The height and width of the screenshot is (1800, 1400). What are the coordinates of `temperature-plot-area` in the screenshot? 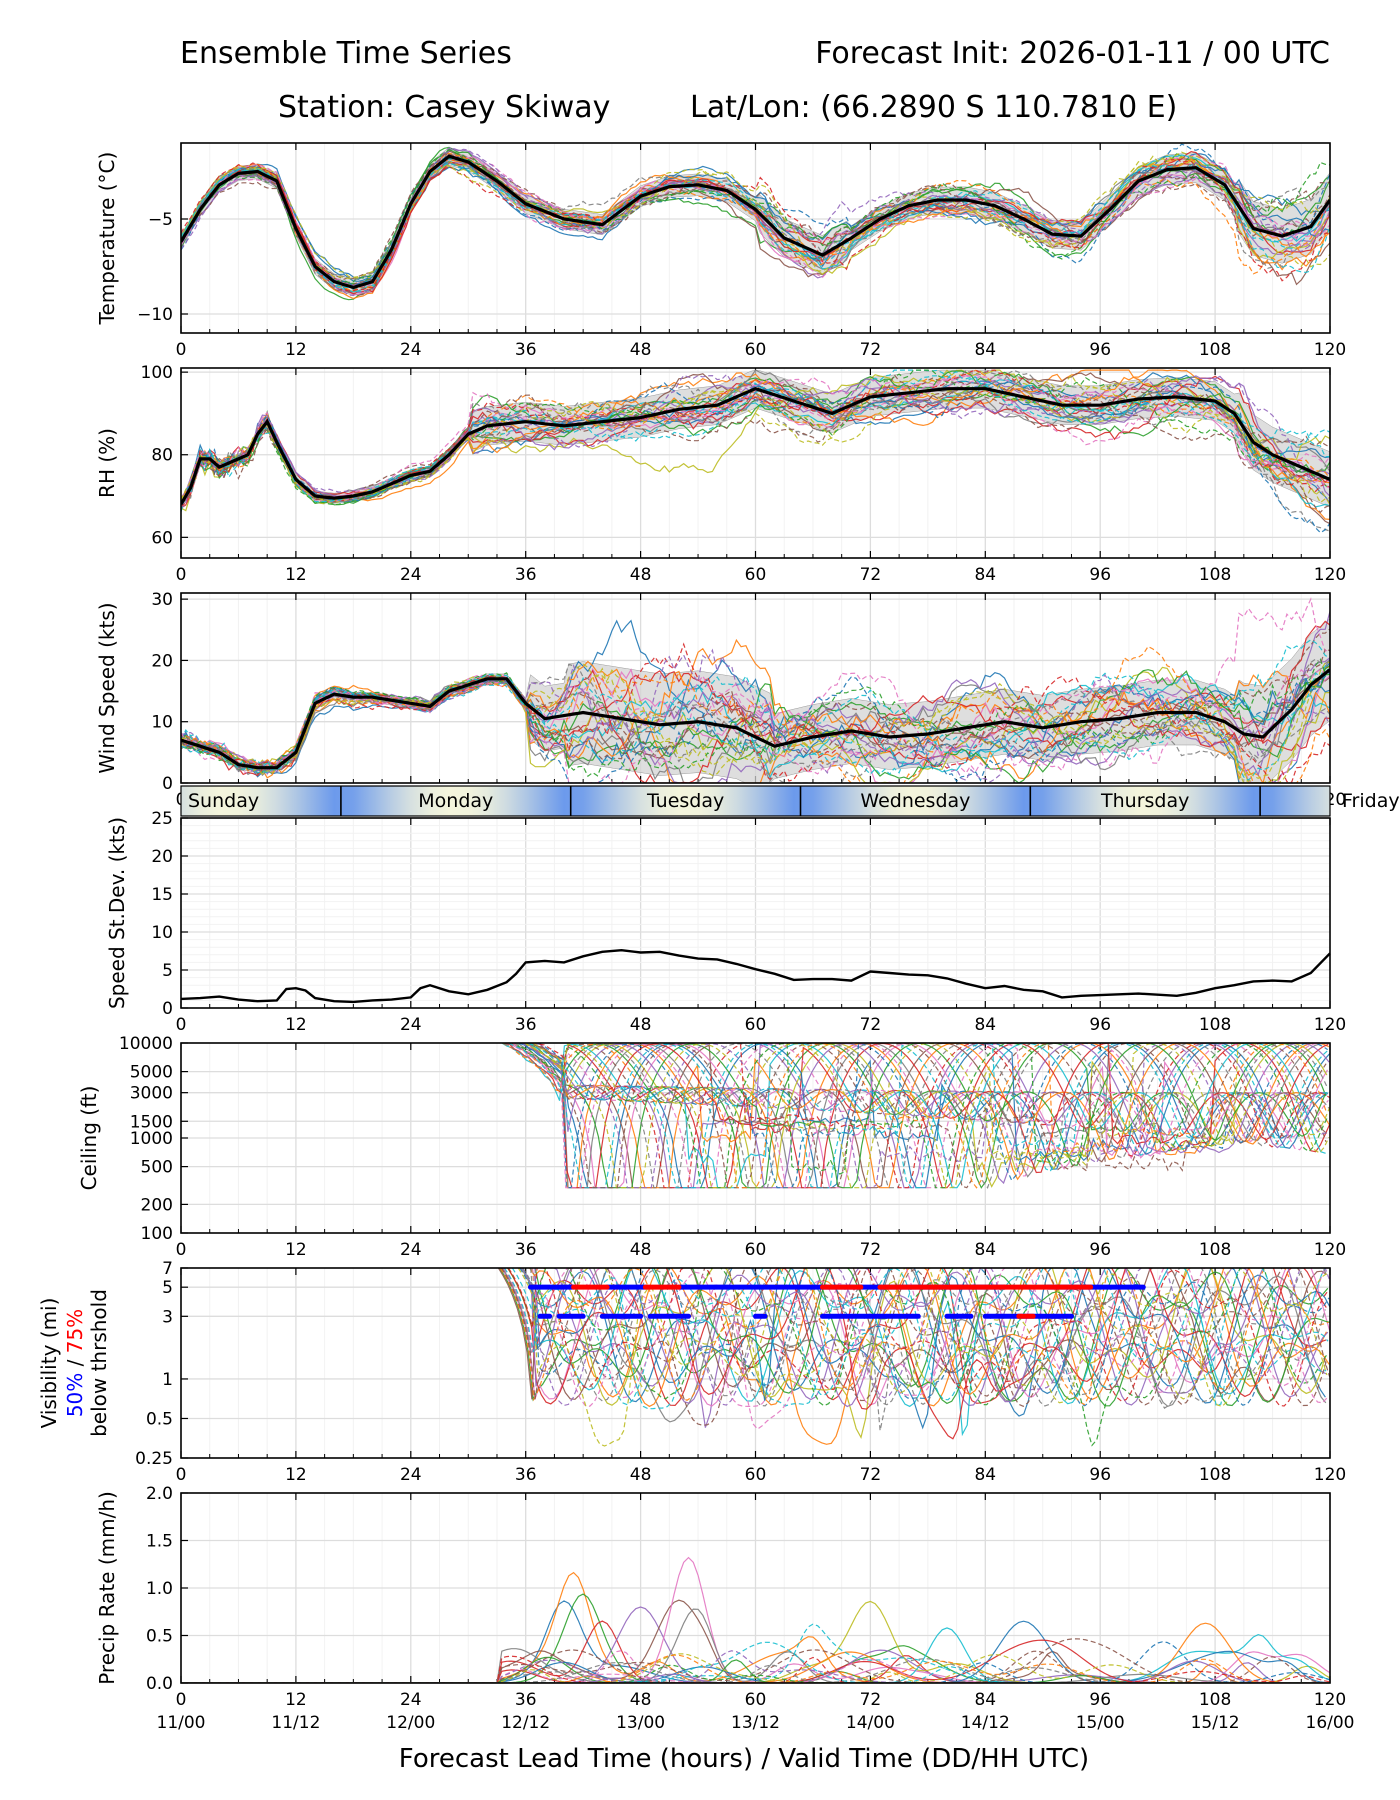 It's located at (755, 222).